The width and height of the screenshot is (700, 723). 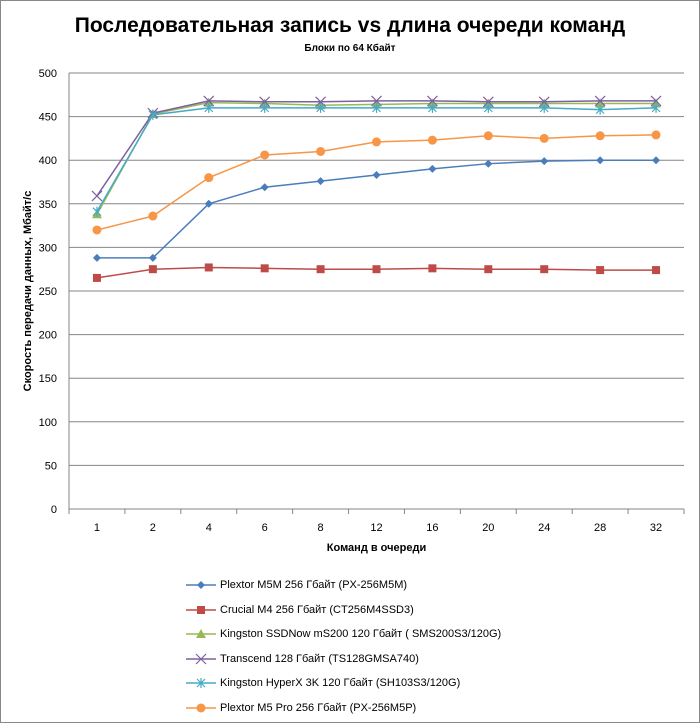 I want to click on y-tick-label: 500, so click(x=48, y=74).